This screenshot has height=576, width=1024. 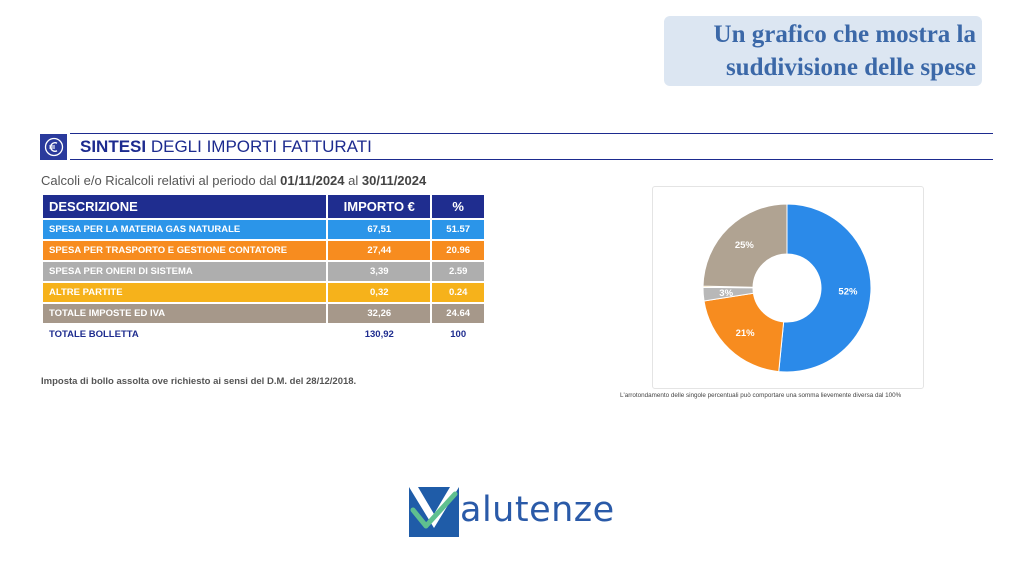 I want to click on donut-chart-frame: 52% 21% 3% 25%, so click(x=788, y=287).